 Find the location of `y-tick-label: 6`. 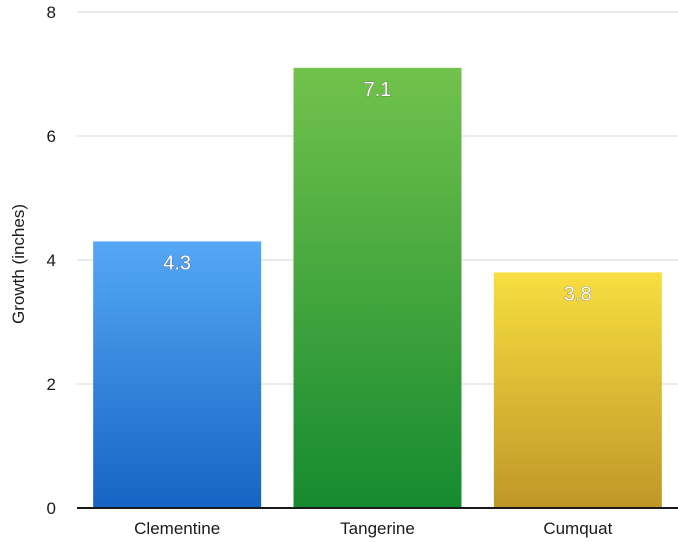

y-tick-label: 6 is located at coordinates (51, 136).